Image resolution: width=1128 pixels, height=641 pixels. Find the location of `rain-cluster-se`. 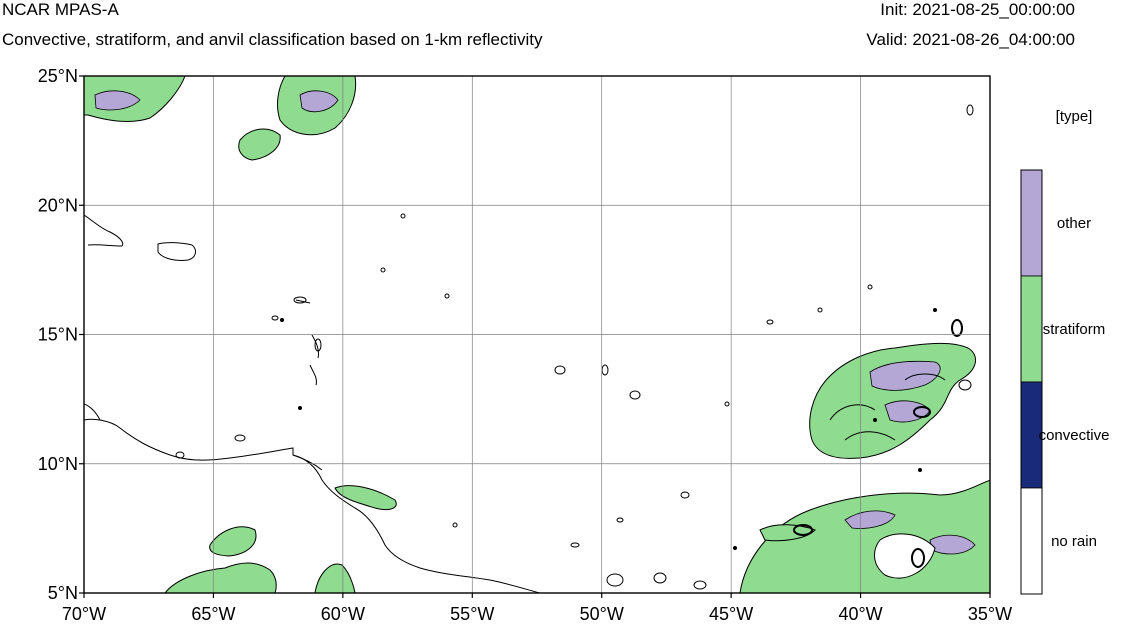

rain-cluster-se is located at coordinates (864, 536).